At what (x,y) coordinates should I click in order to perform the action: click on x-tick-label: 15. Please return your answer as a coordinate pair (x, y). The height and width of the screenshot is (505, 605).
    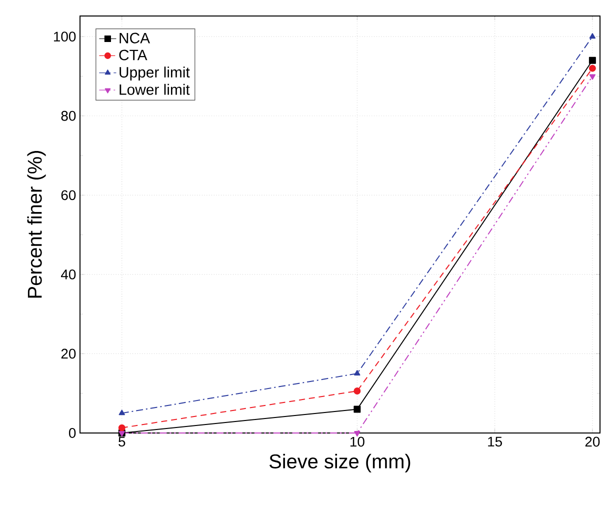
    Looking at the image, I should click on (495, 441).